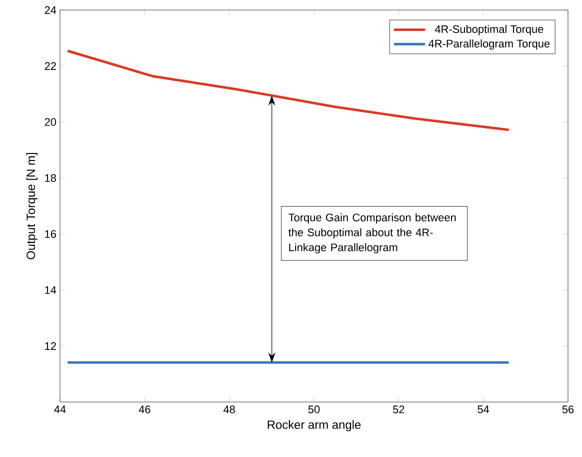 This screenshot has height=457, width=582. I want to click on annotation: Torque Gain Comparison between the Suboptimal about the 4R-Linkage Parallelogram, so click(372, 233).